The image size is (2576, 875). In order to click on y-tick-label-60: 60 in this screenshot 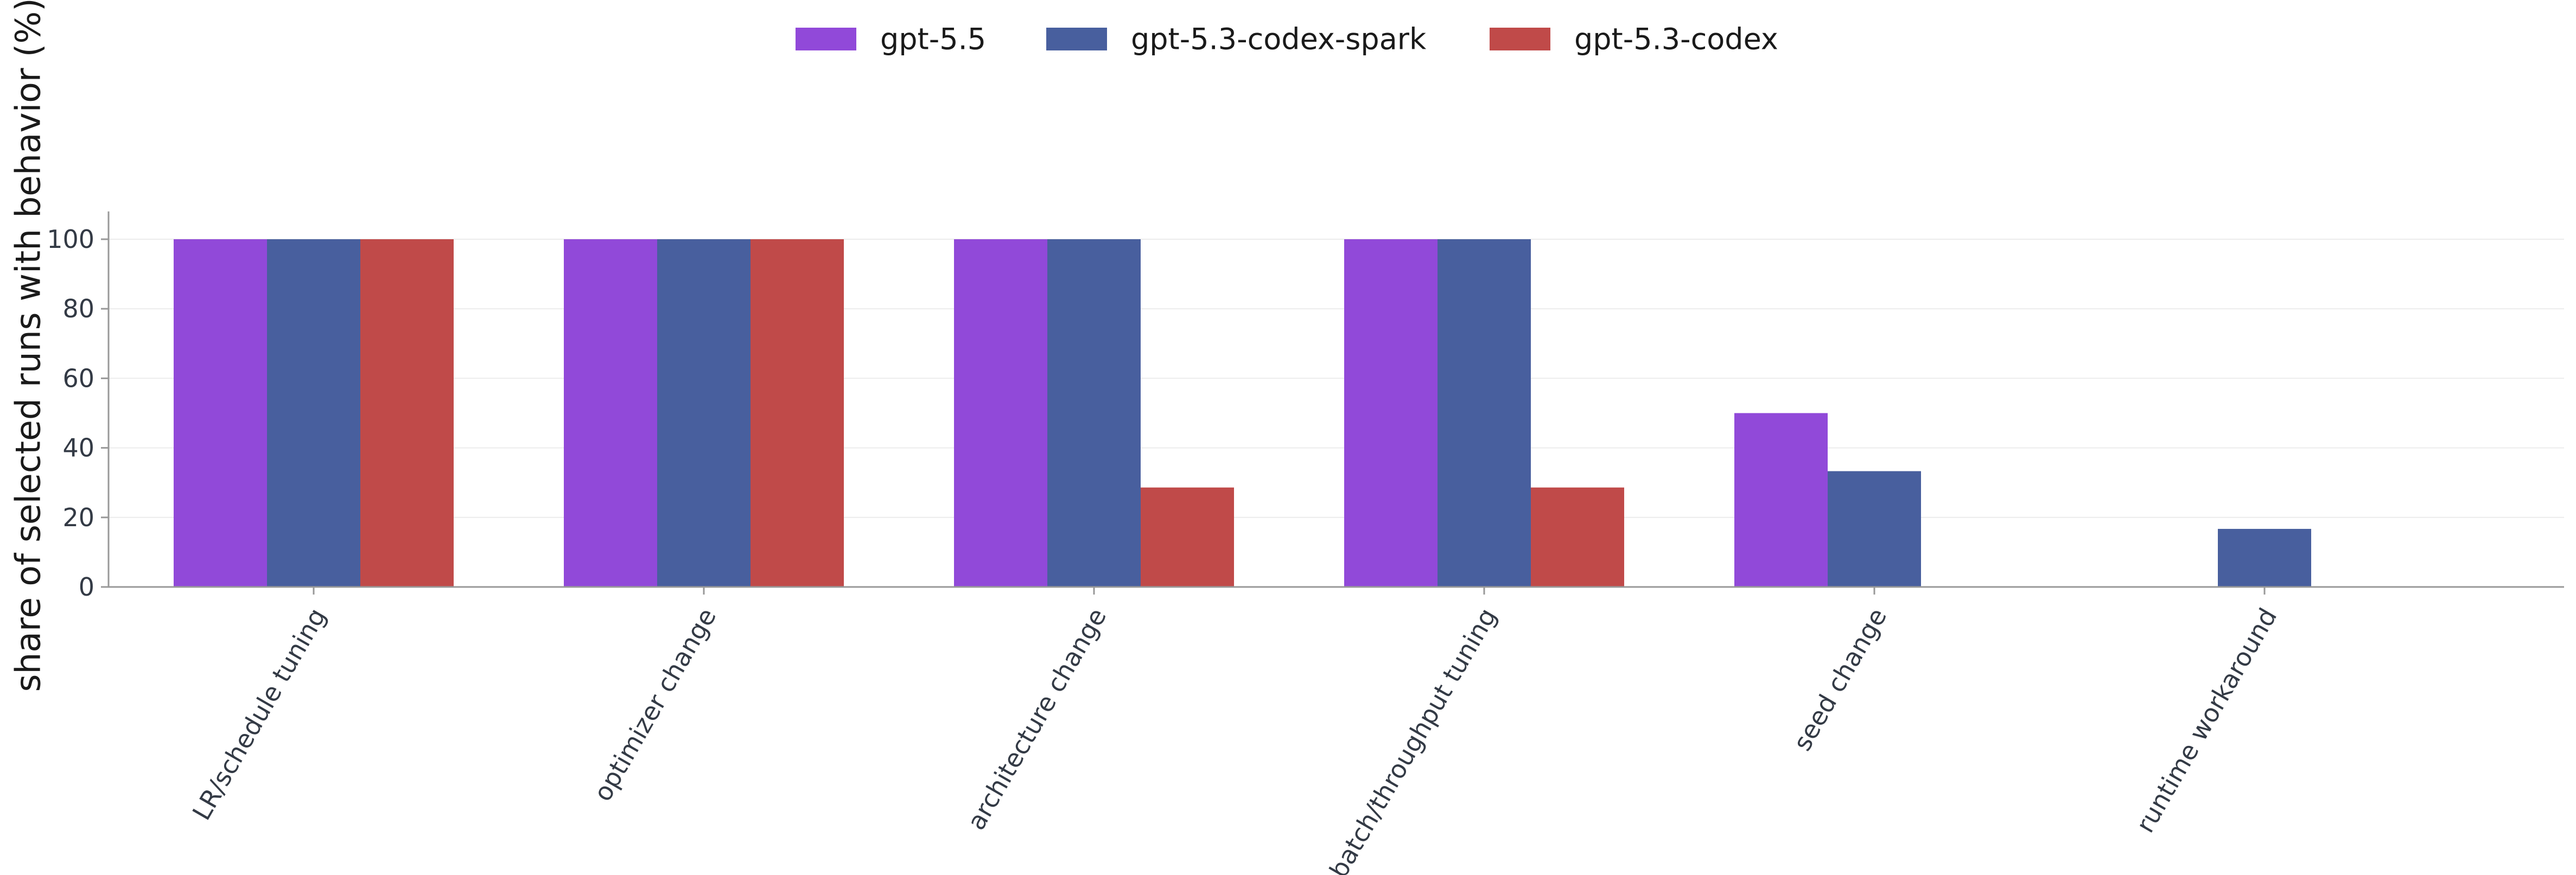, I will do `click(78, 378)`.